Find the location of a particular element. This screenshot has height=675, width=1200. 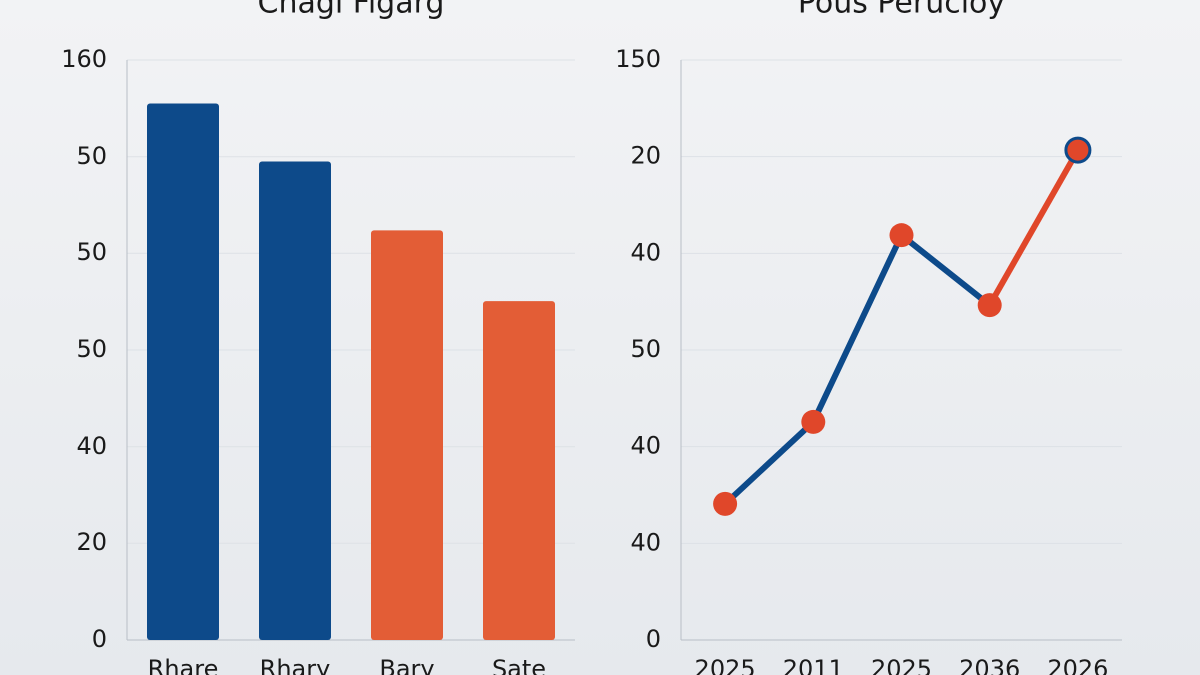

x-tick-label: 2036 is located at coordinates (989, 665).